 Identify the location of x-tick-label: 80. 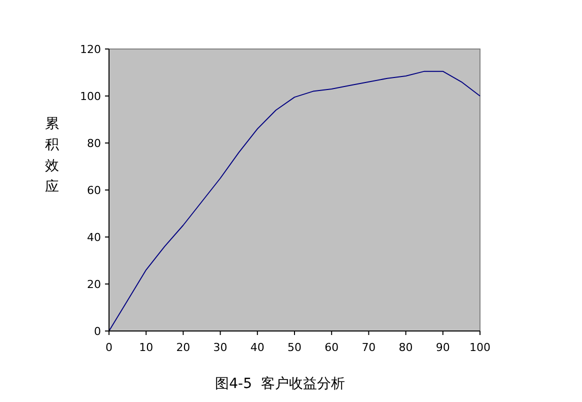
(405, 347).